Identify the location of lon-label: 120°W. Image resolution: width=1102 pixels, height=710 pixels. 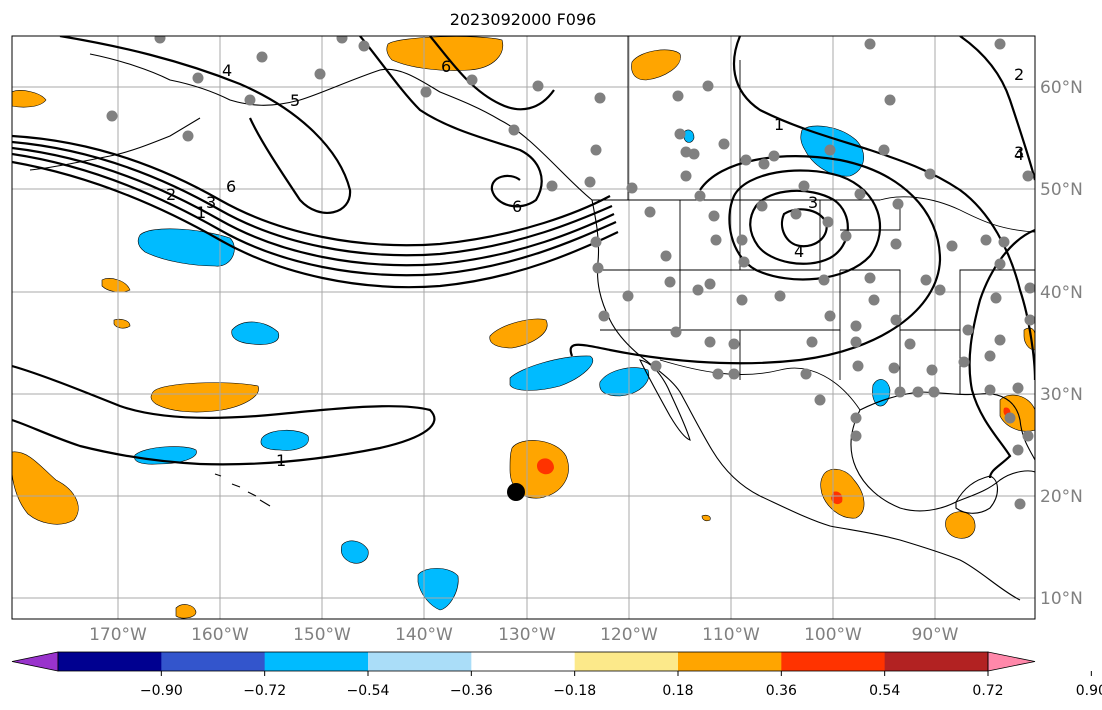
(629, 635).